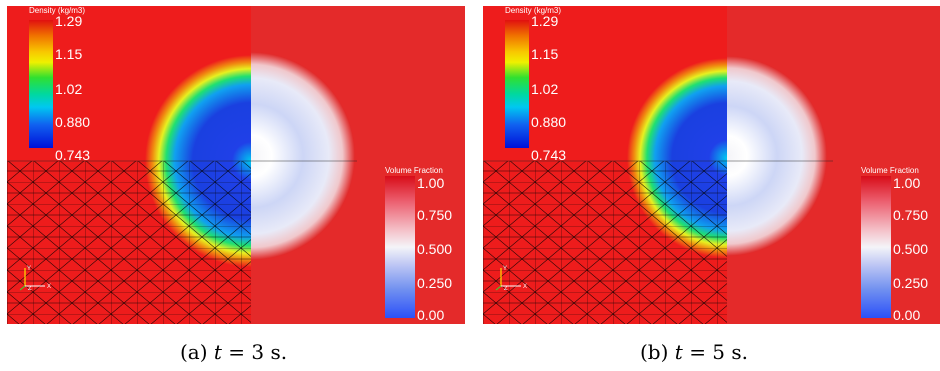  Describe the element at coordinates (654, 352) in the screenshot. I see `caption-label: (b)` at that location.